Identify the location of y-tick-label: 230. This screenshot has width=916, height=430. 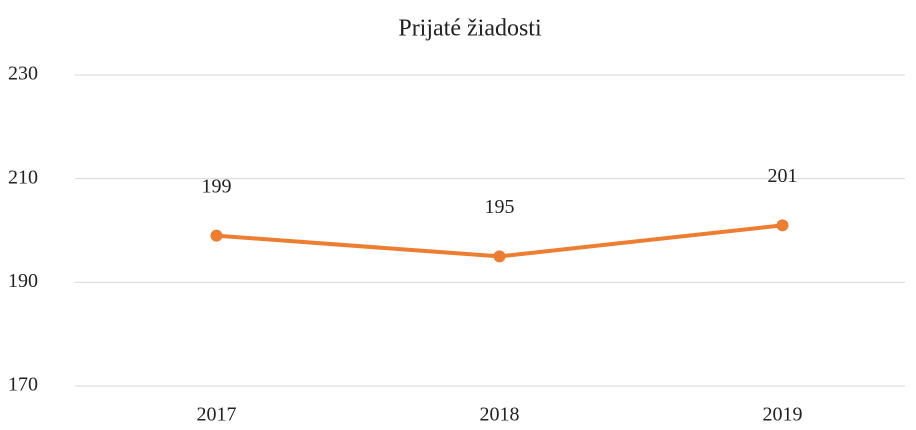
(23, 74).